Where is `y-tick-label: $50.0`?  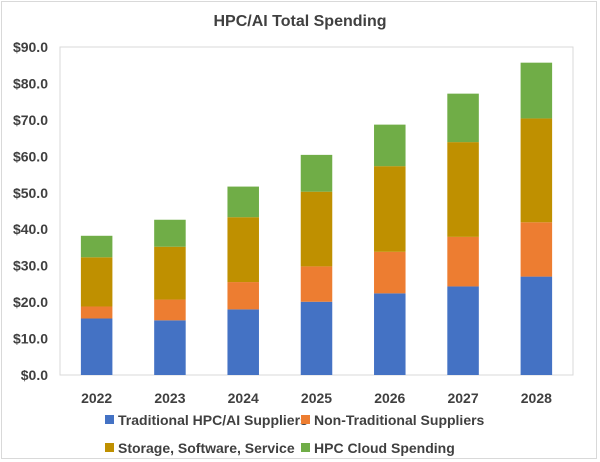 y-tick-label: $50.0 is located at coordinates (30, 193).